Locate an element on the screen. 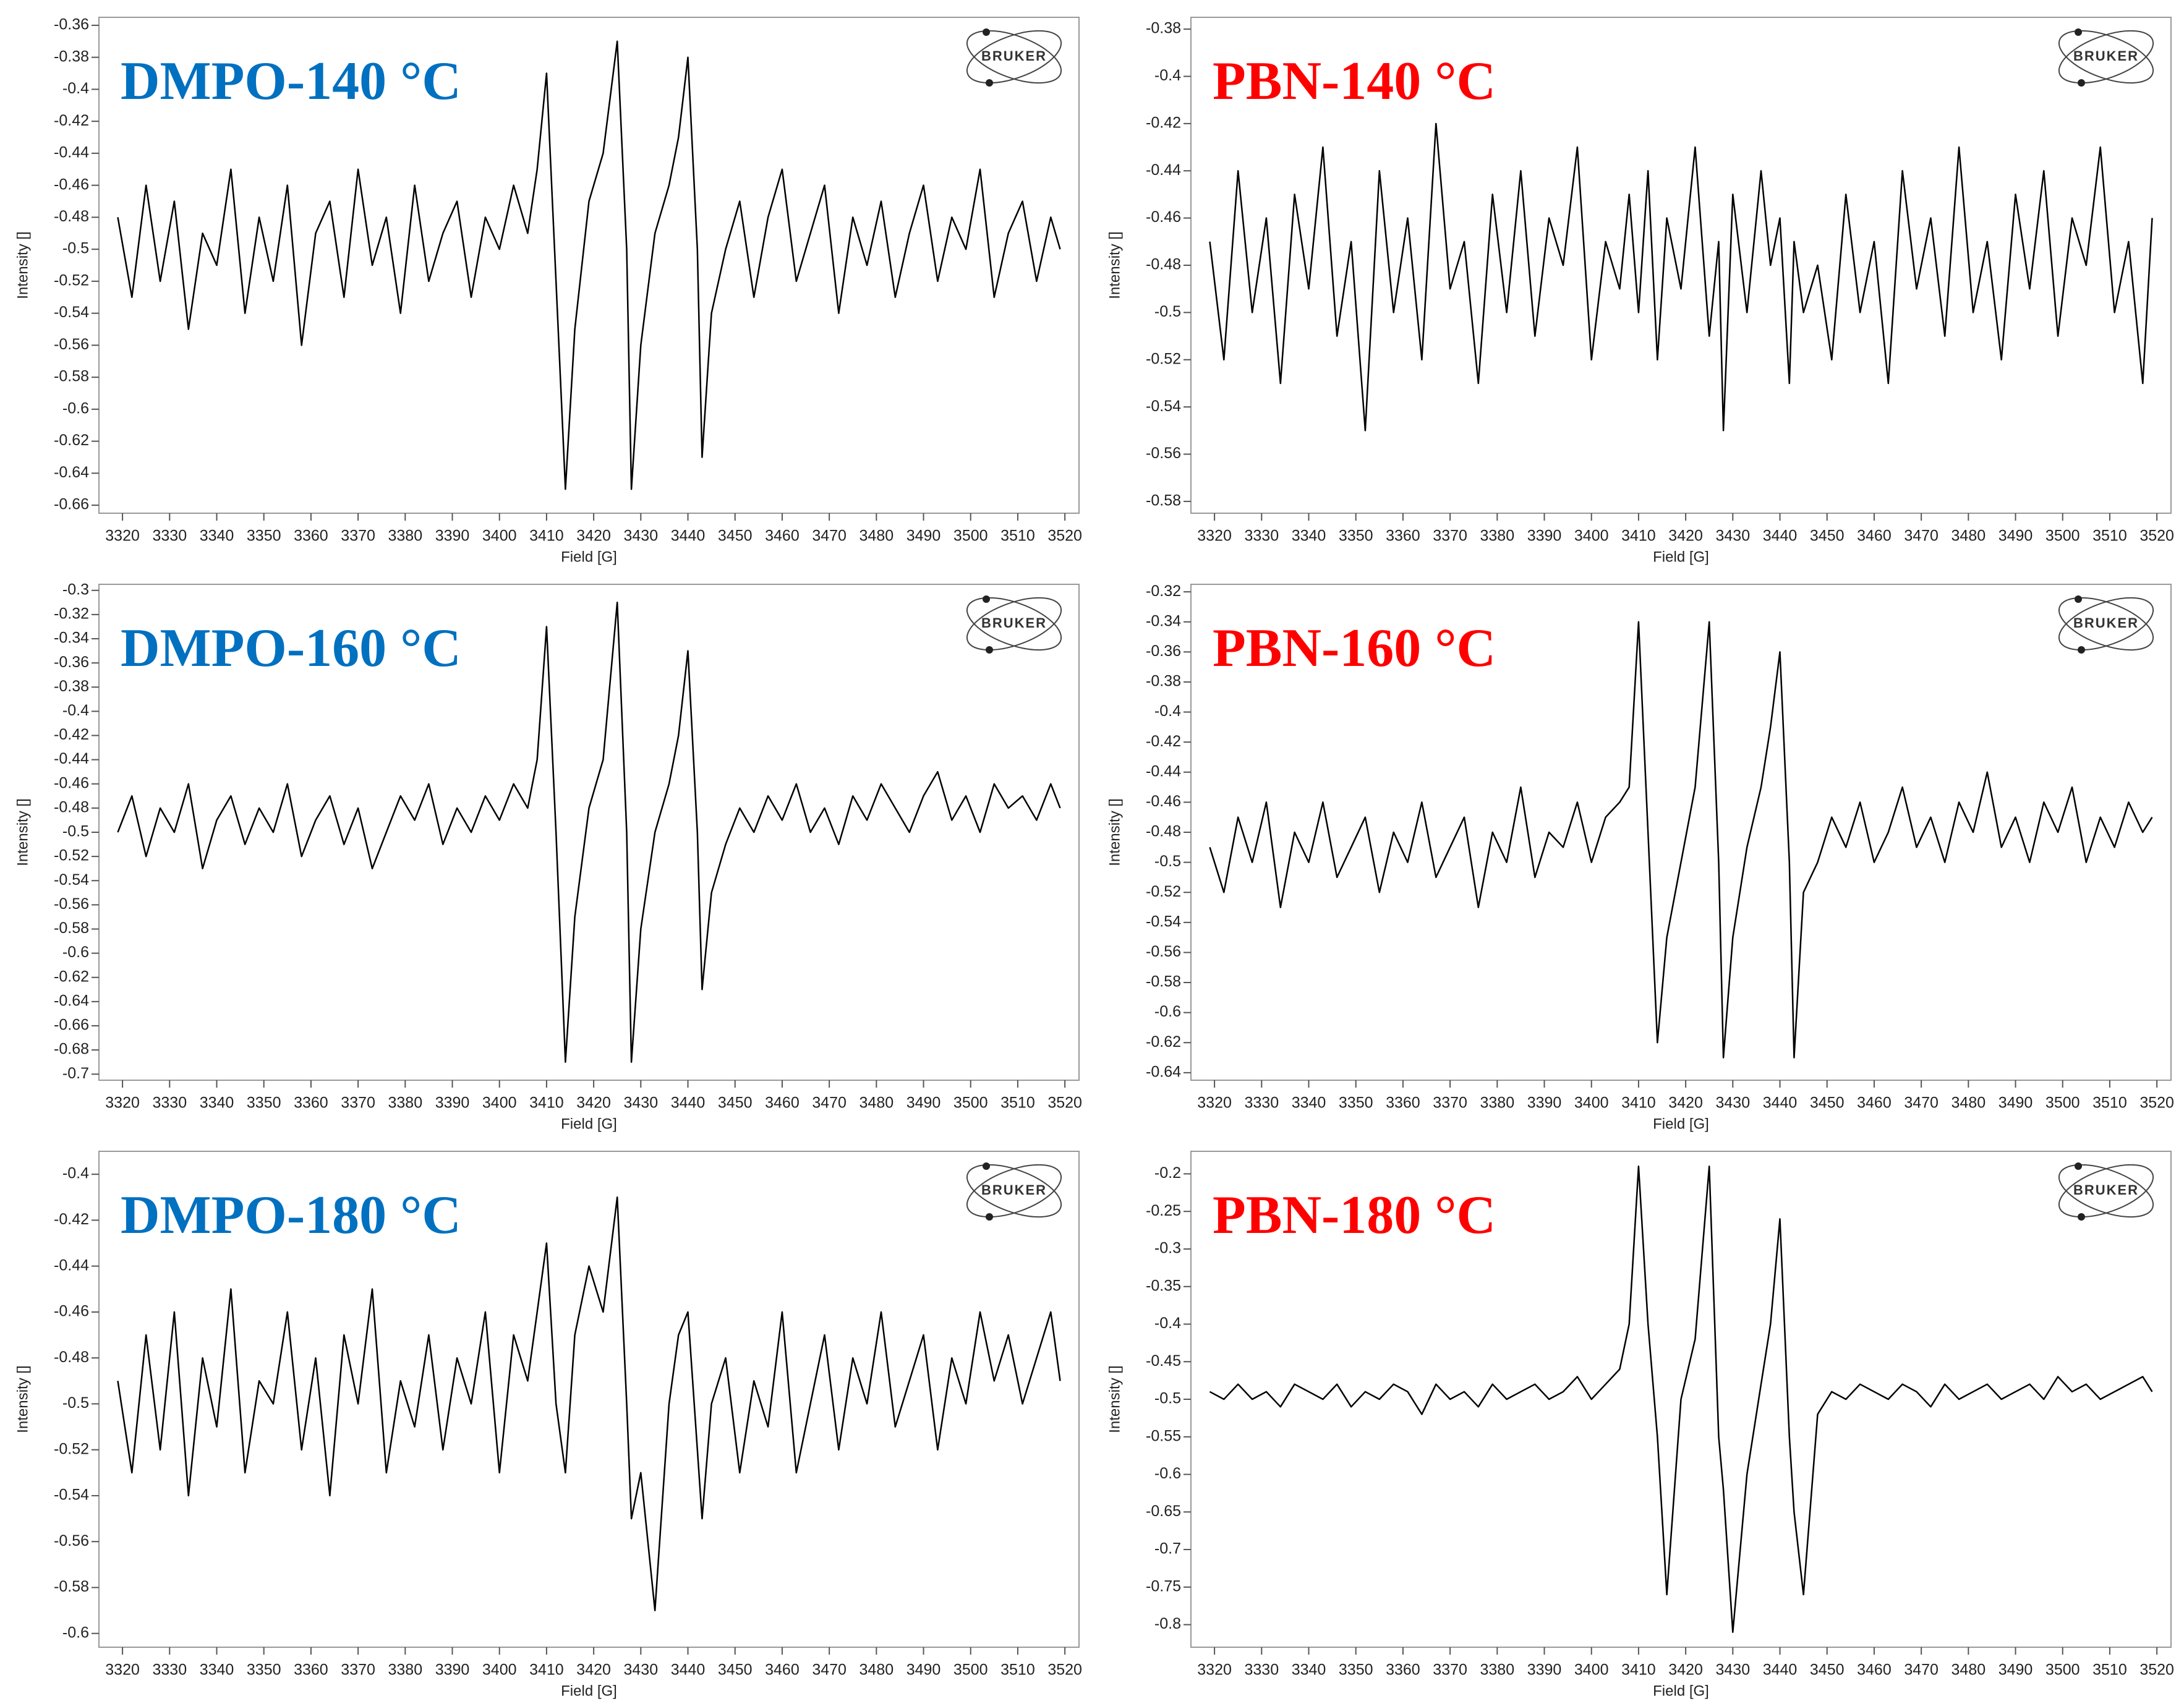 The image size is (2184, 1701). y-tick-label: -0.54 is located at coordinates (1163, 922).